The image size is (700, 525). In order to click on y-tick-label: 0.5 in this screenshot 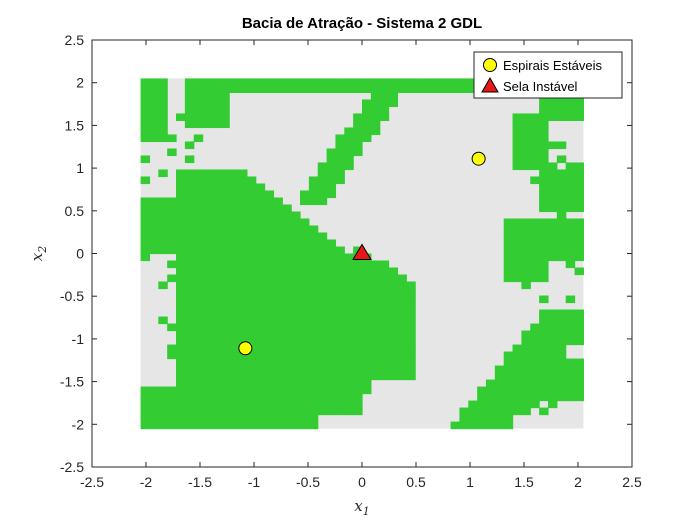, I will do `click(75, 211)`.